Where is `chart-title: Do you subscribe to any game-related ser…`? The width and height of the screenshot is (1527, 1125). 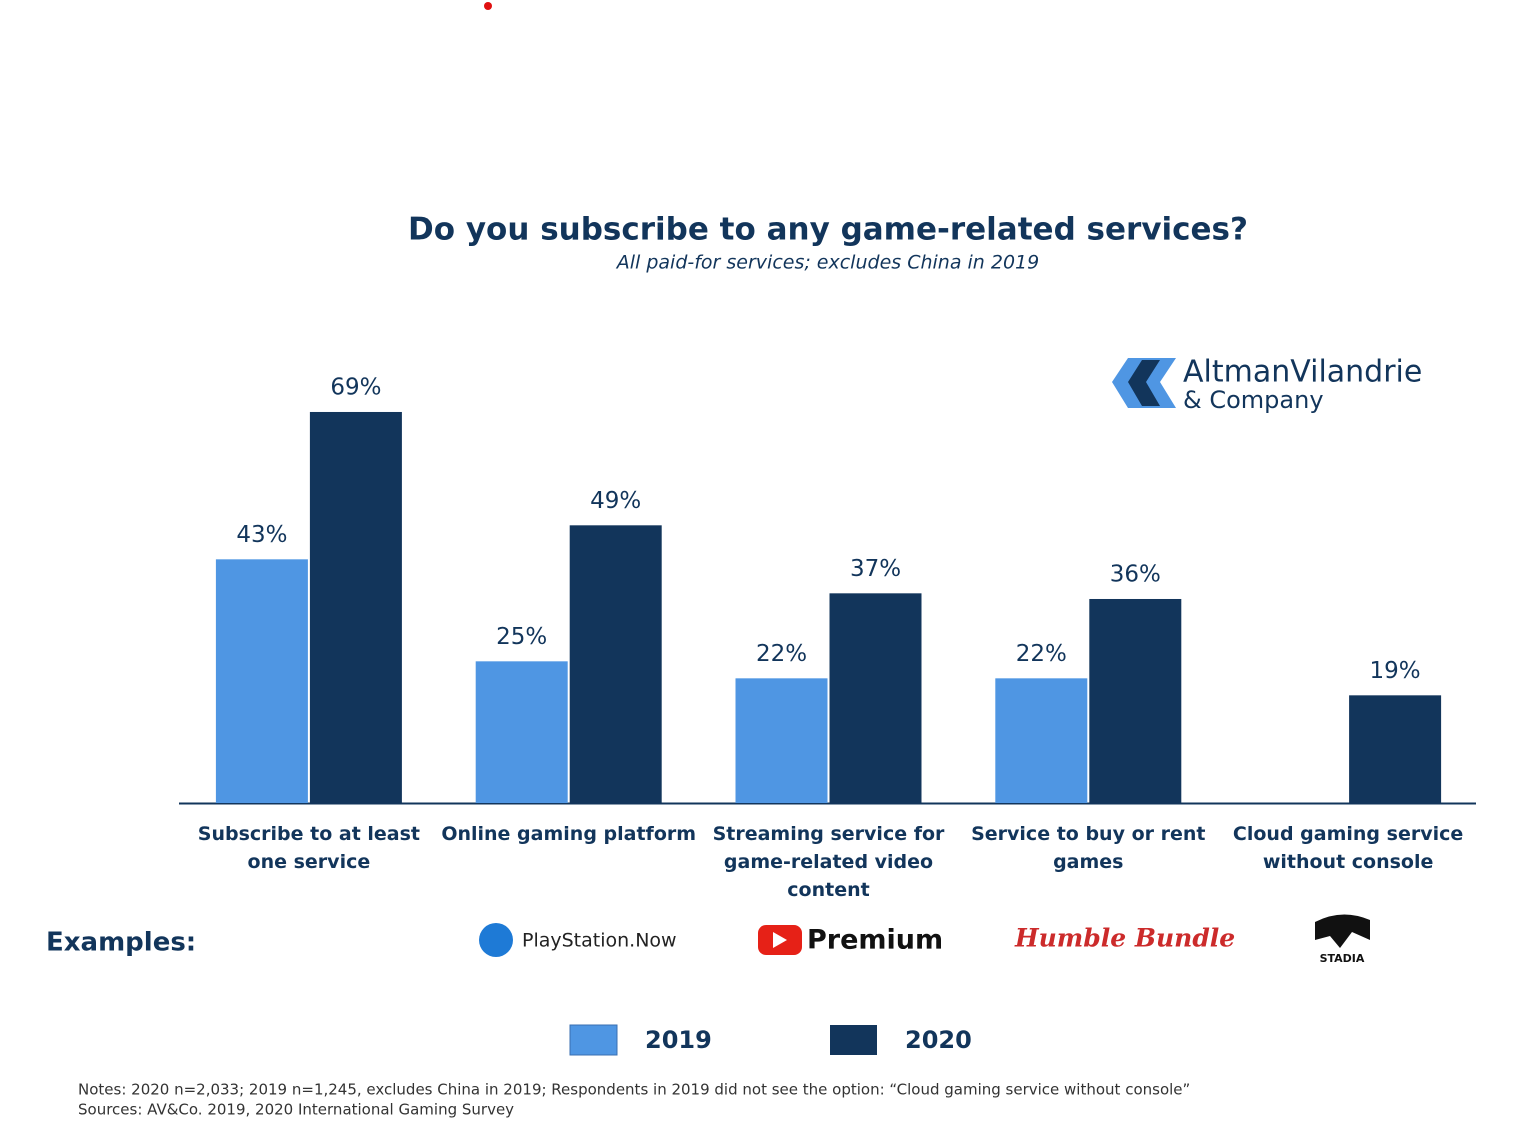
chart-title: Do you subscribe to any game-related ser… is located at coordinates (828, 230).